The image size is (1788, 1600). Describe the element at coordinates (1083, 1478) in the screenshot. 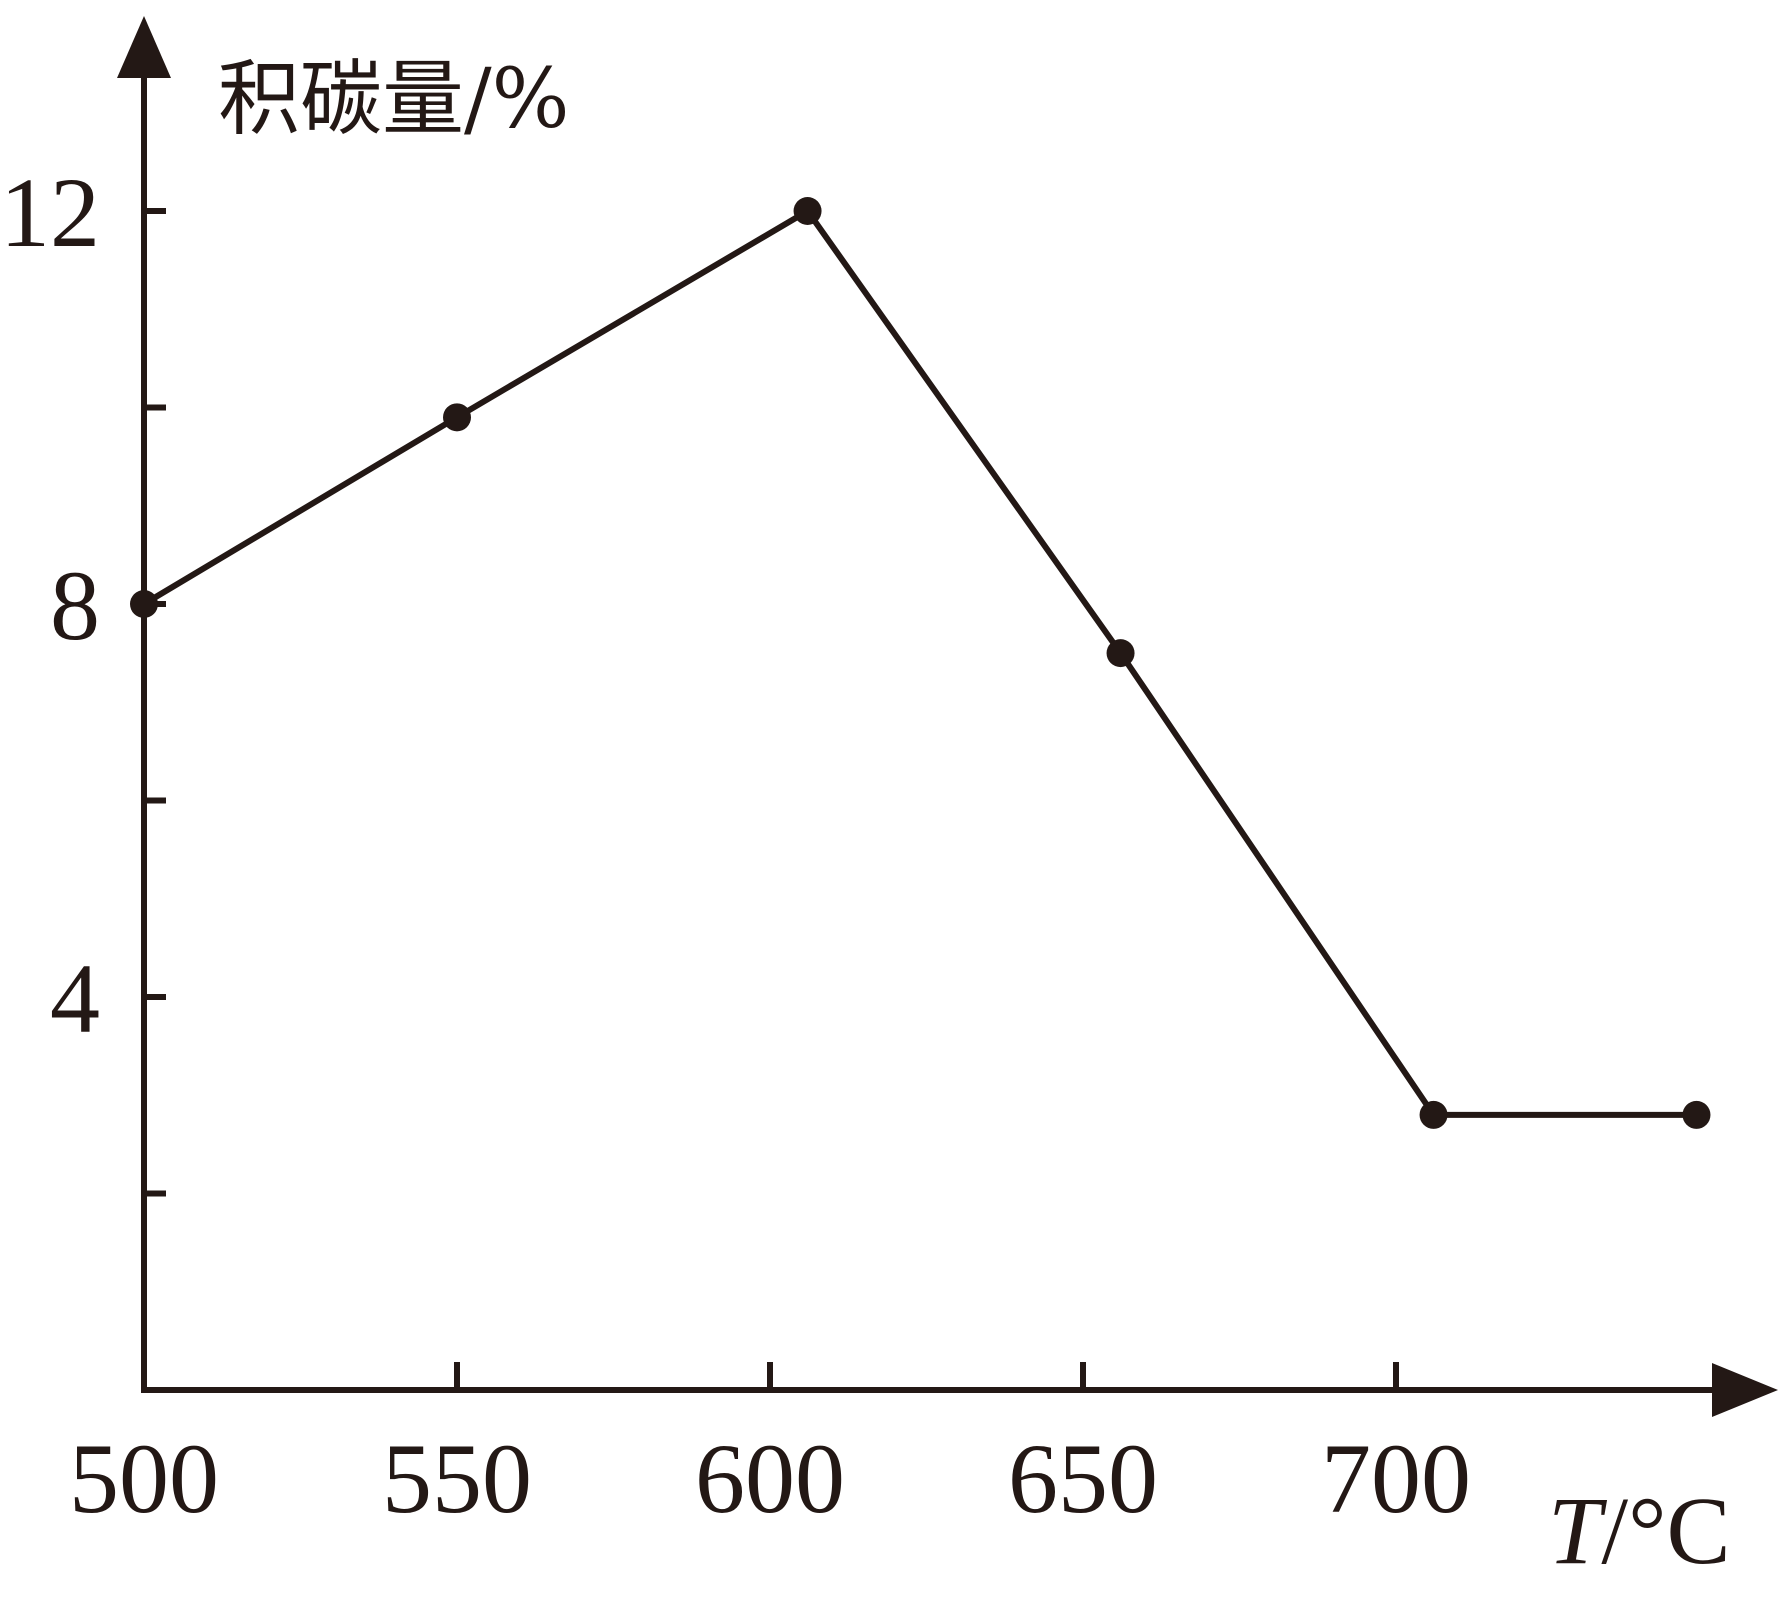

I see `x-tick-label: 650` at that location.